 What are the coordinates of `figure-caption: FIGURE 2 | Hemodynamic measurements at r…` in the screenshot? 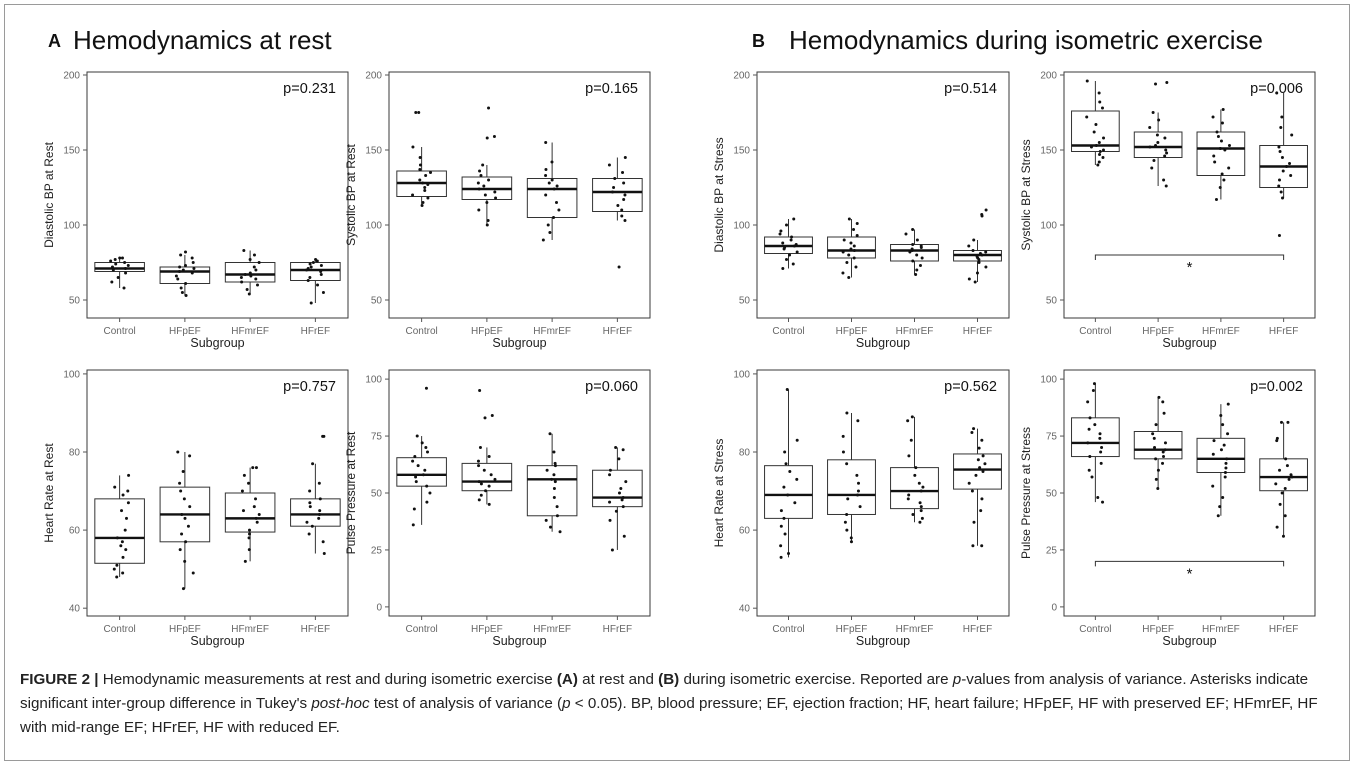 It's located at (675, 704).